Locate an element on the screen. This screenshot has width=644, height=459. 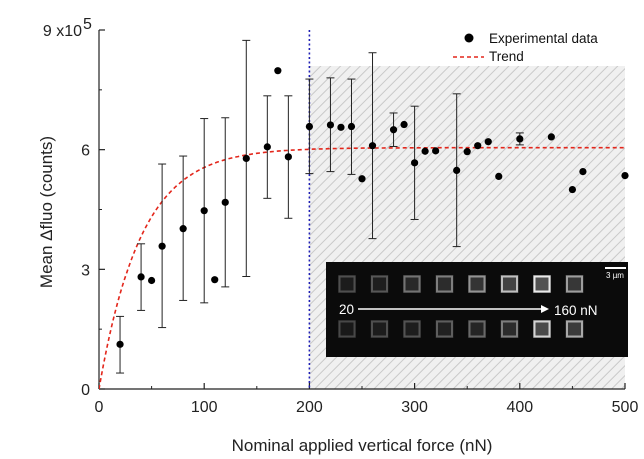
force-end-label: 160 nN is located at coordinates (576, 310).